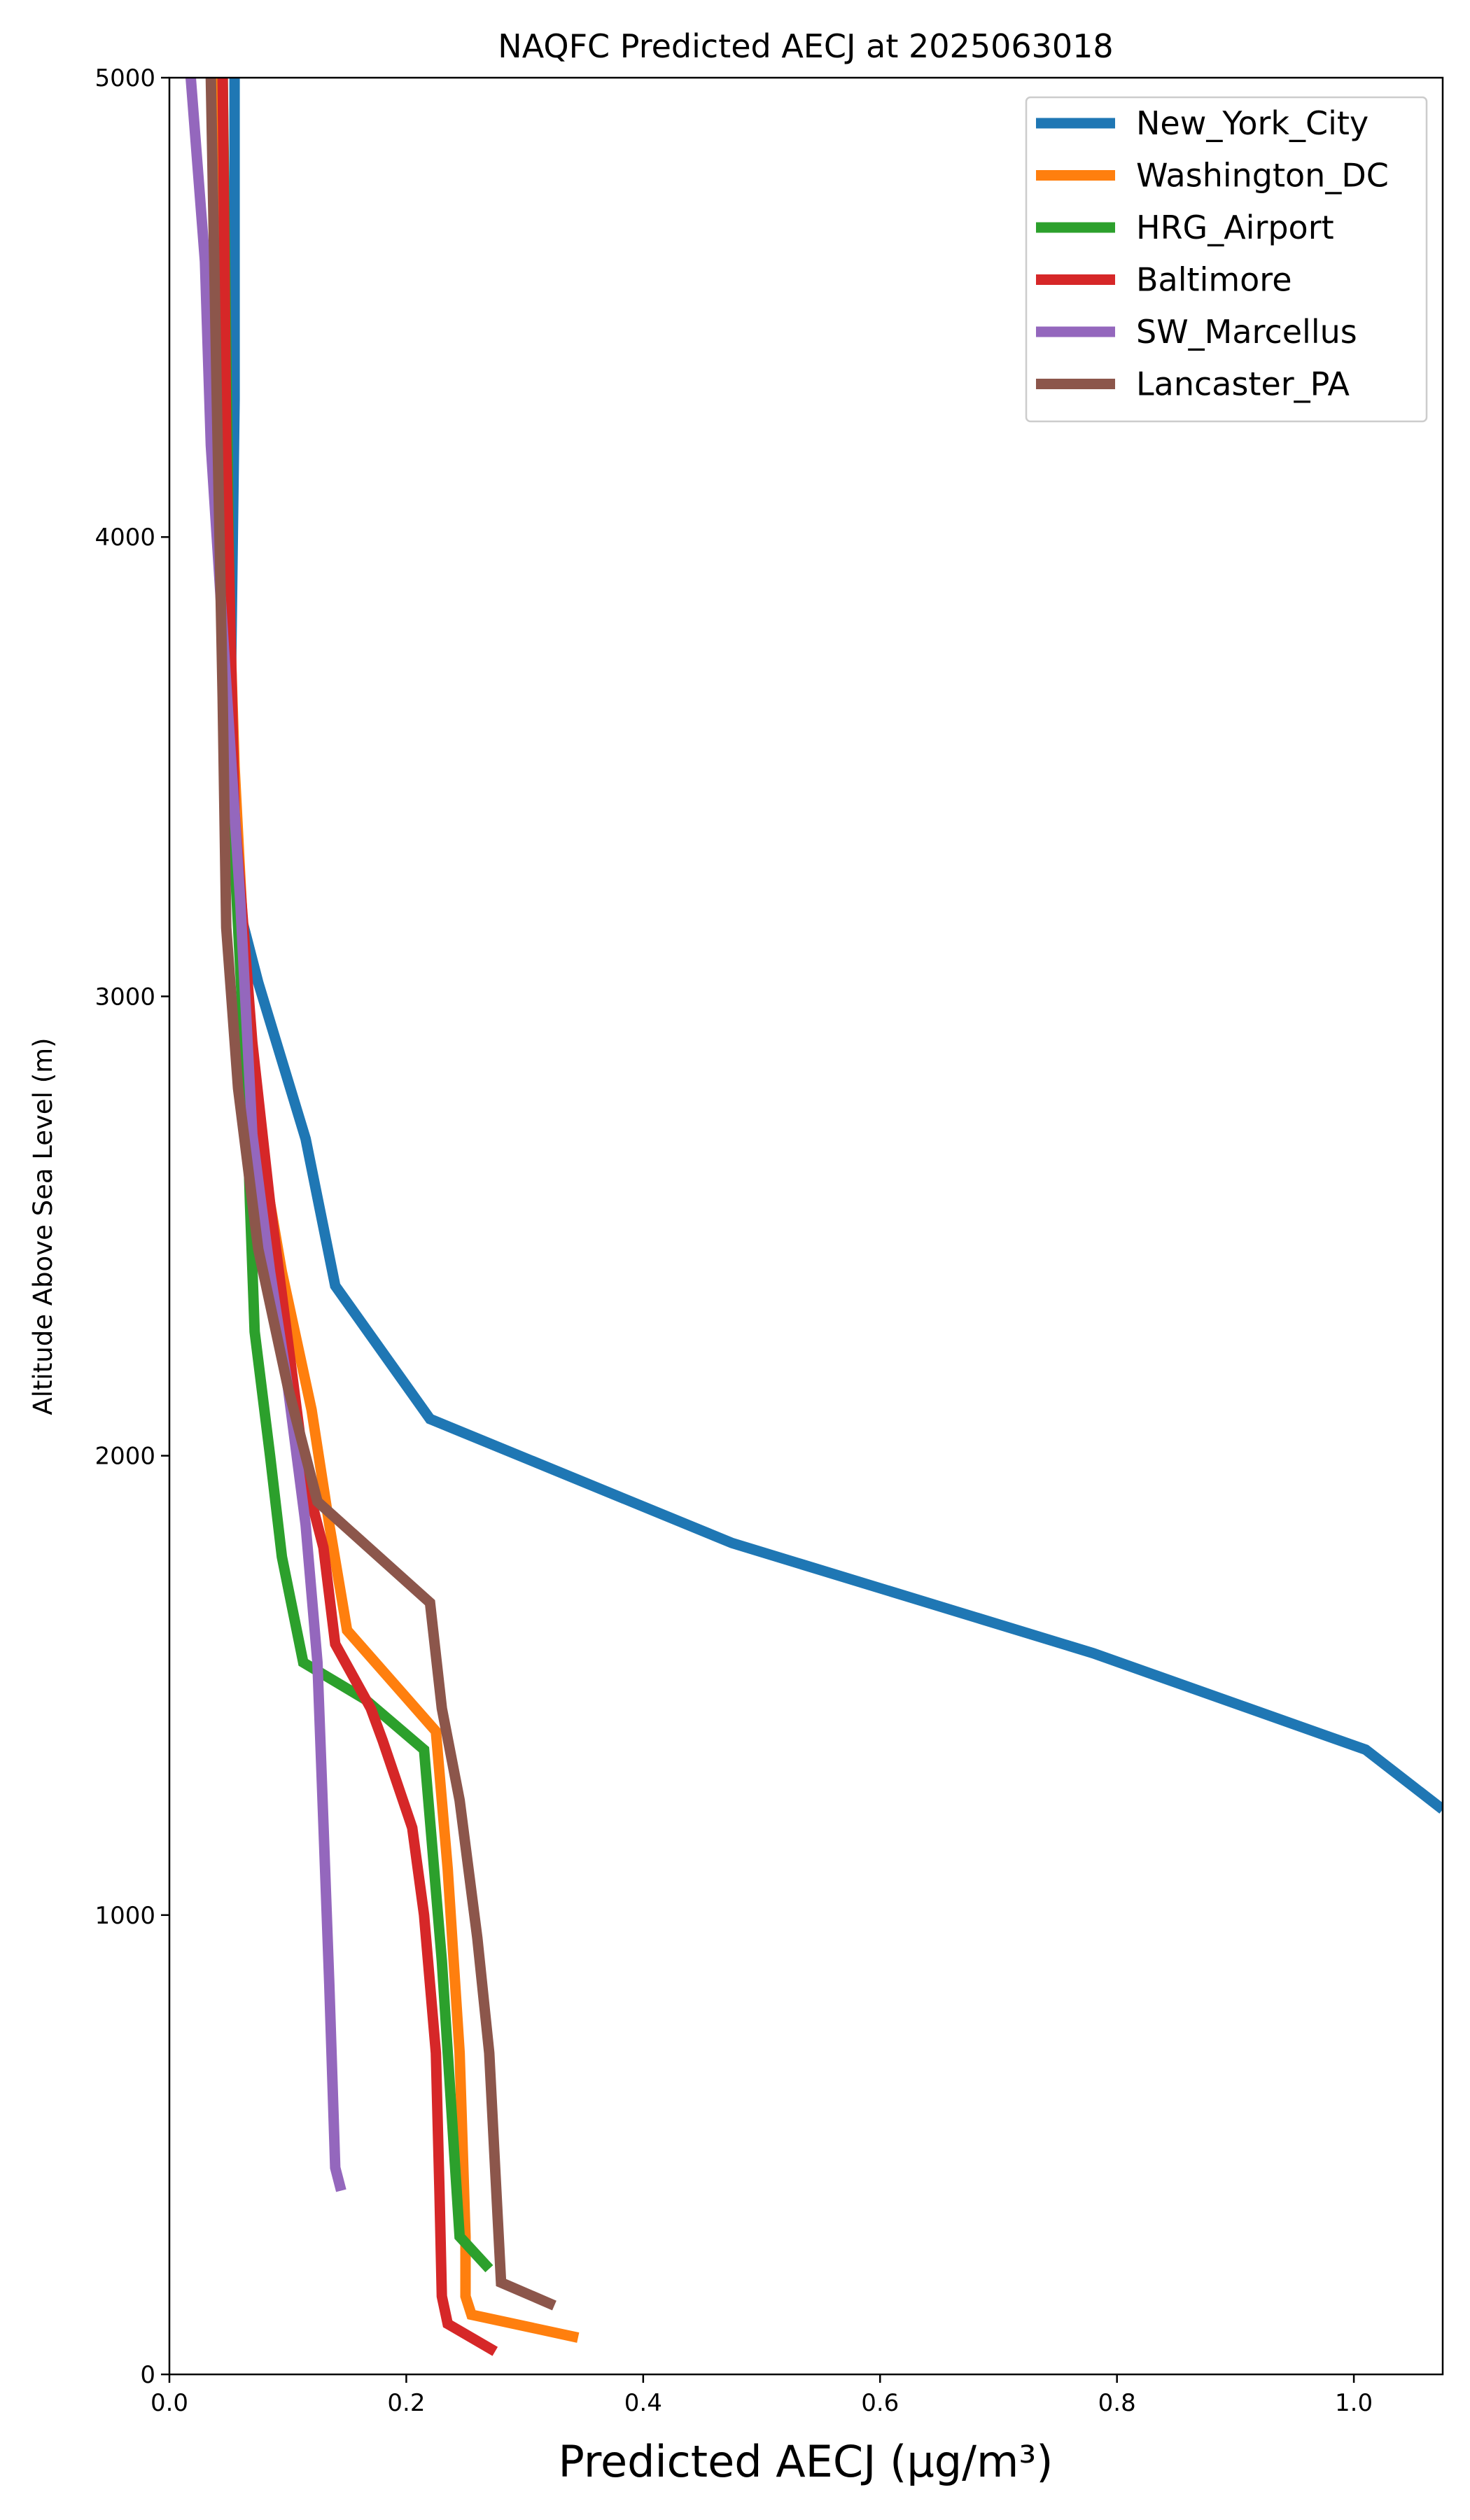 This screenshot has width=1470, height=2520. I want to click on chart-title: NAQFC Predicted AECJ at 2025063018, so click(805, 46).